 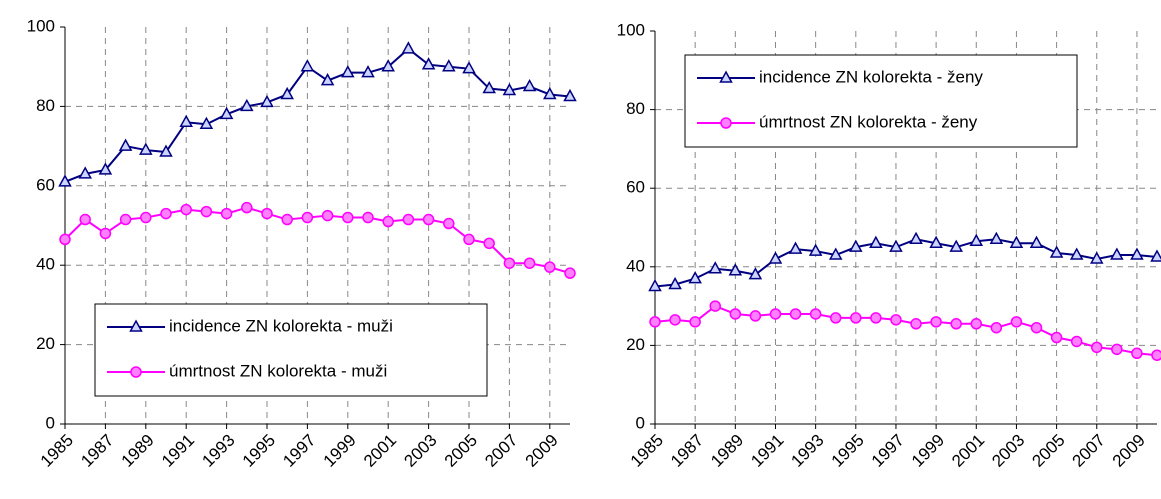 I want to click on y-tick-label: 20, so click(x=45, y=343).